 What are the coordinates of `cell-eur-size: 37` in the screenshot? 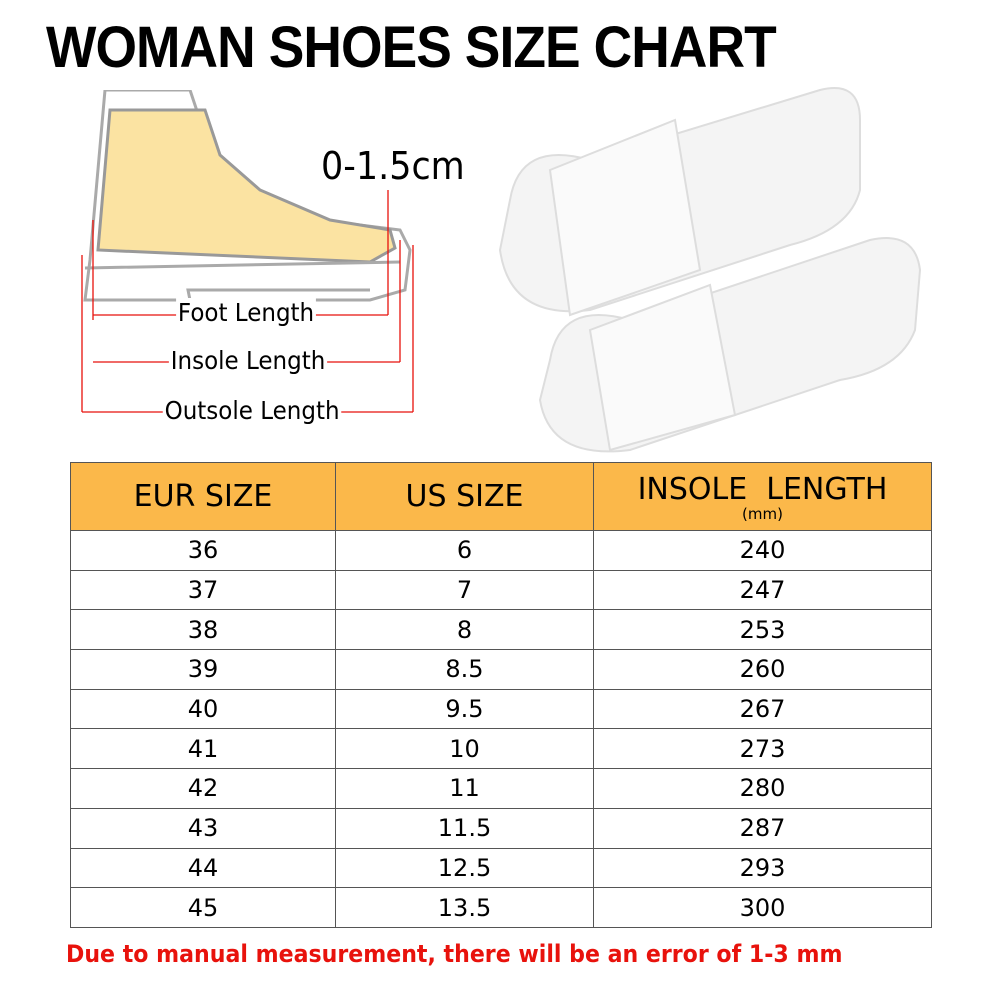 It's located at (203, 590).